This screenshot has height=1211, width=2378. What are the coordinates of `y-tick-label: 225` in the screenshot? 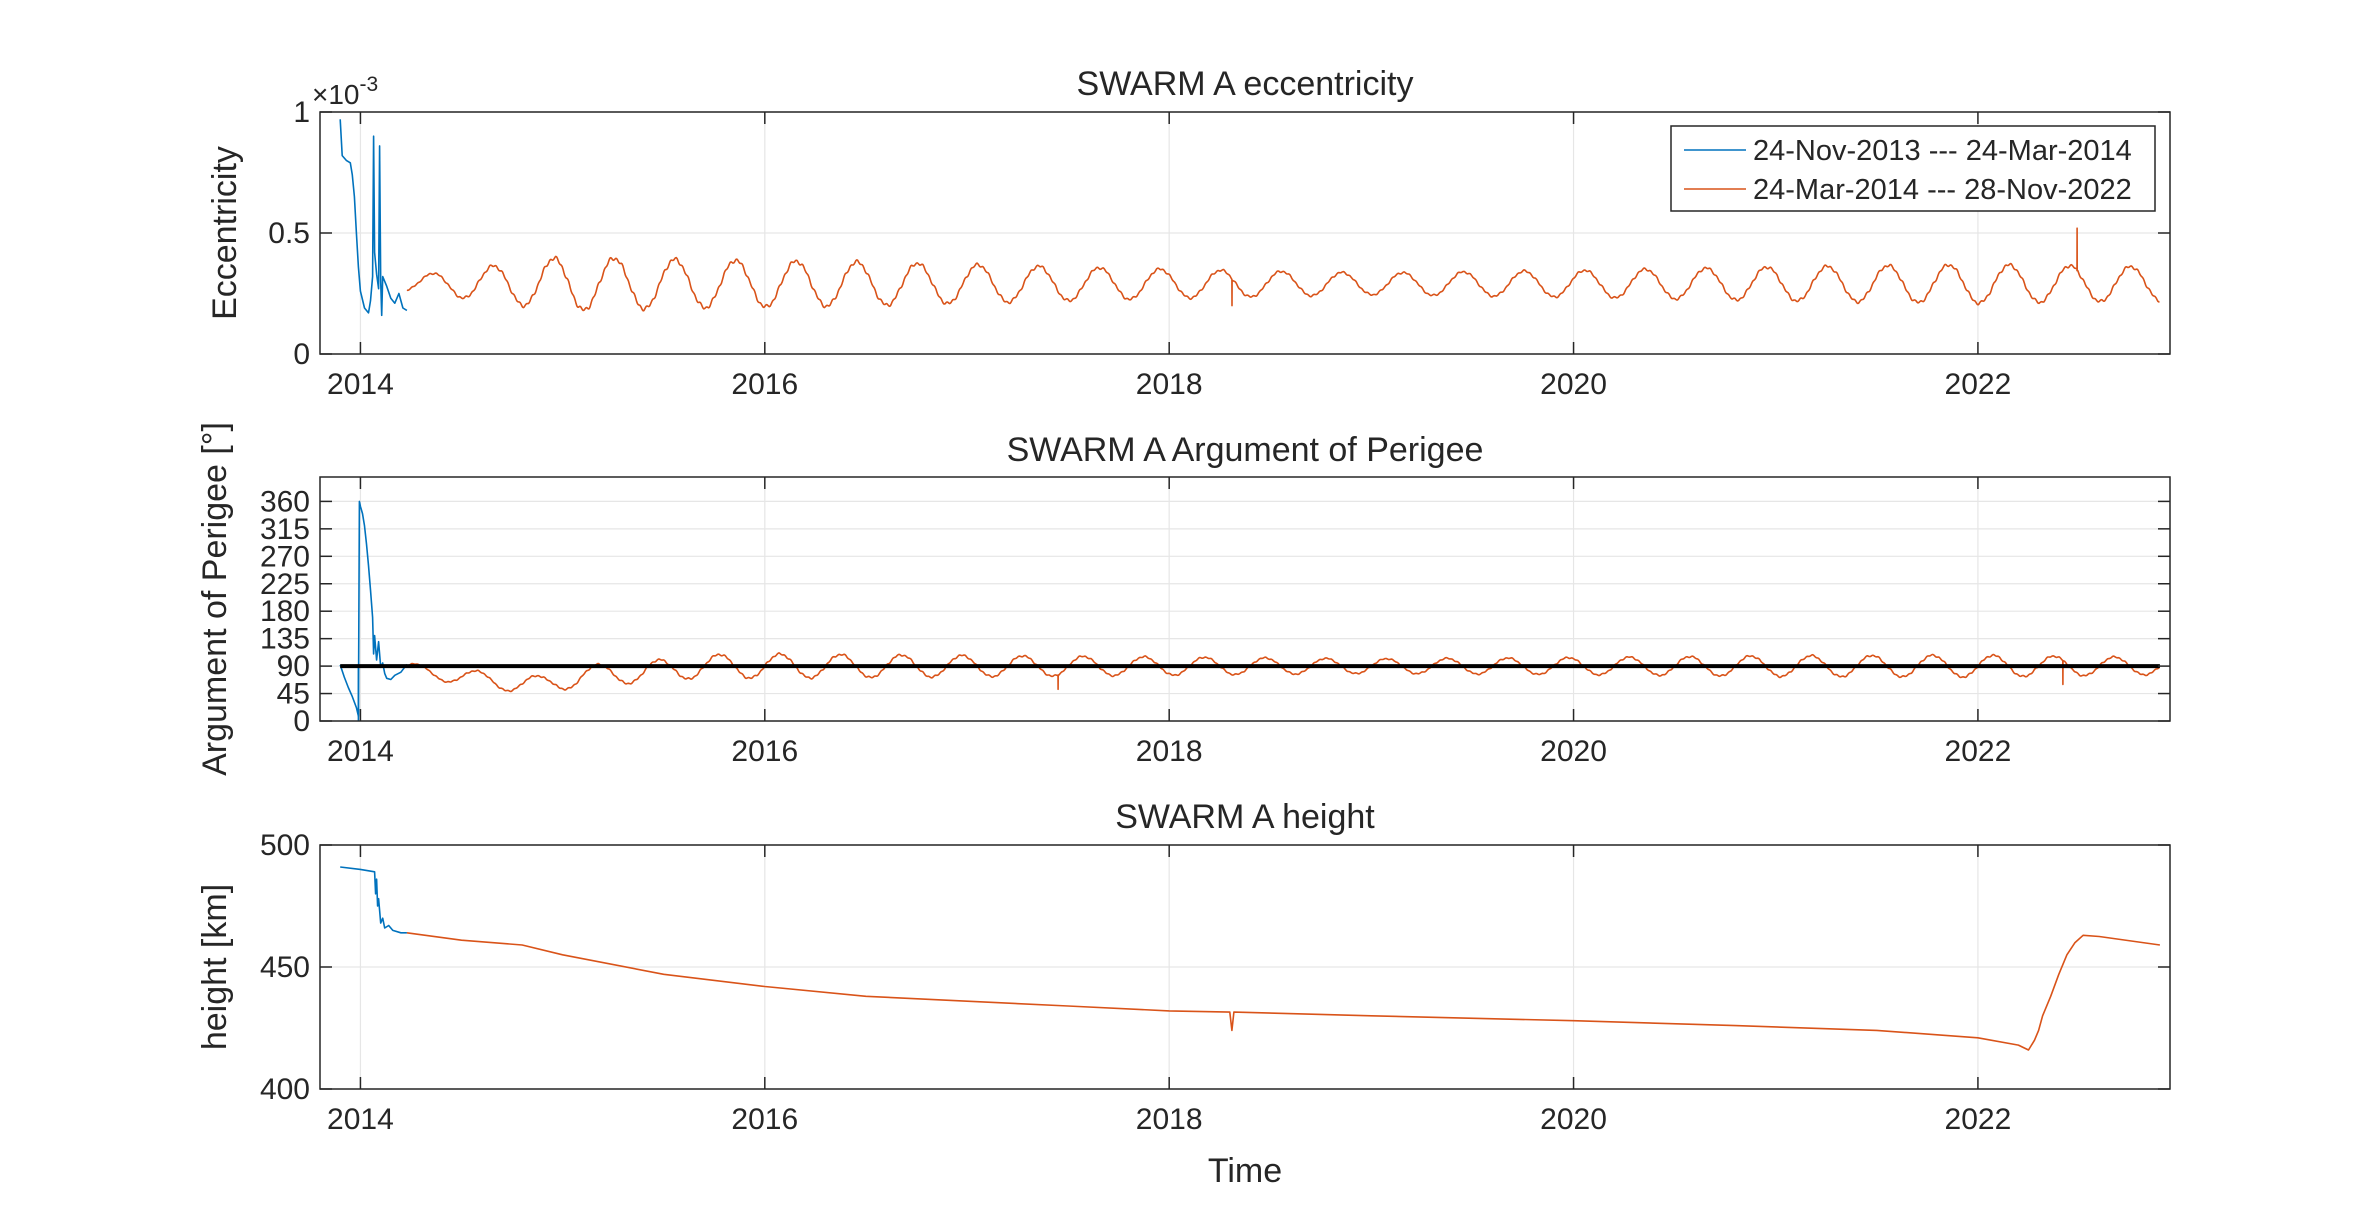 It's located at (285, 584).